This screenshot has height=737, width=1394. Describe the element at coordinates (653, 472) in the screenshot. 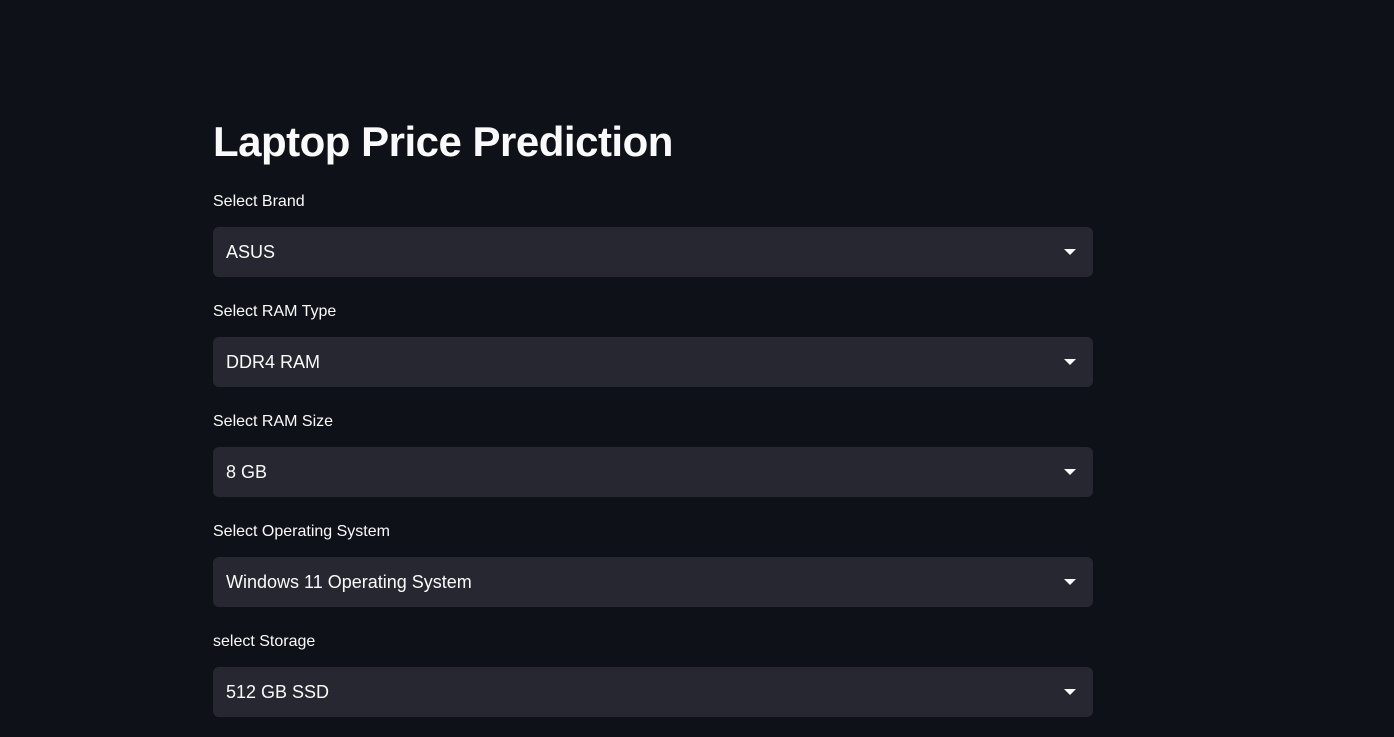

I see `ram-size-select: 8 GB` at that location.